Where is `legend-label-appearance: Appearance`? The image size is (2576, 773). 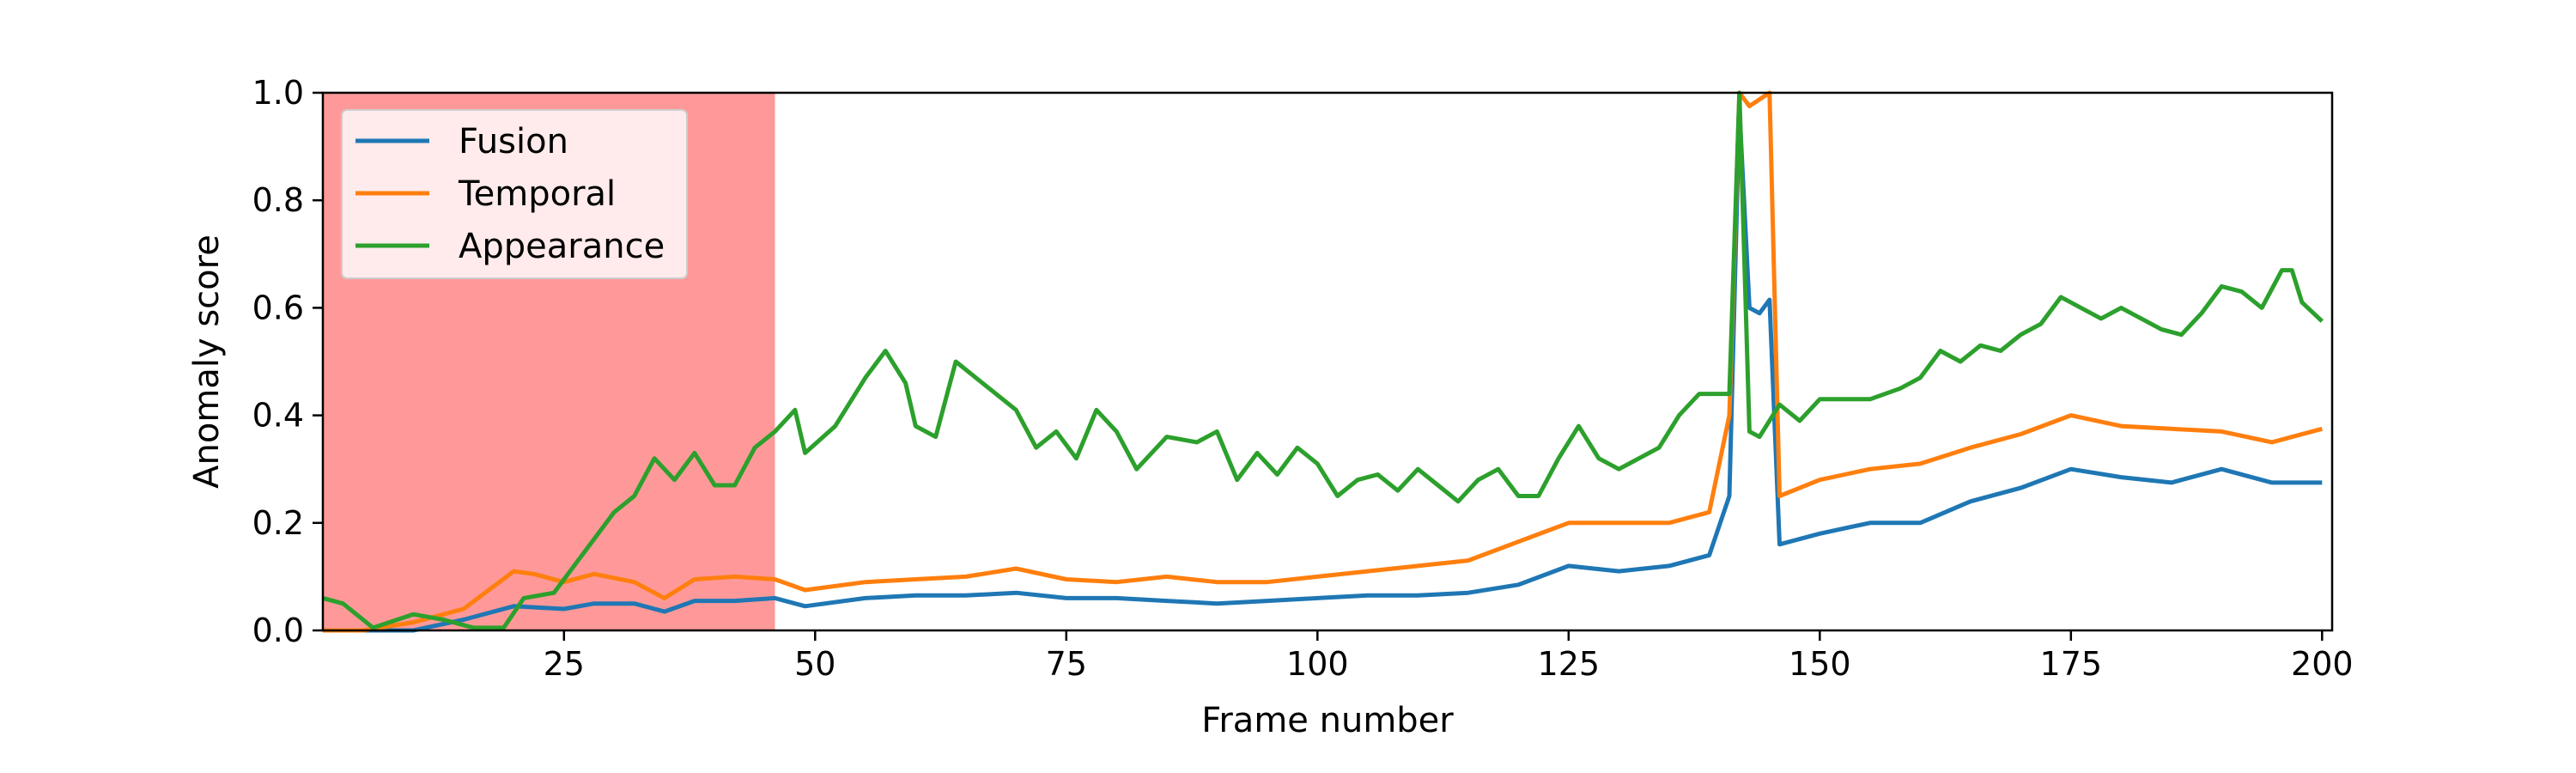 legend-label-appearance: Appearance is located at coordinates (562, 246).